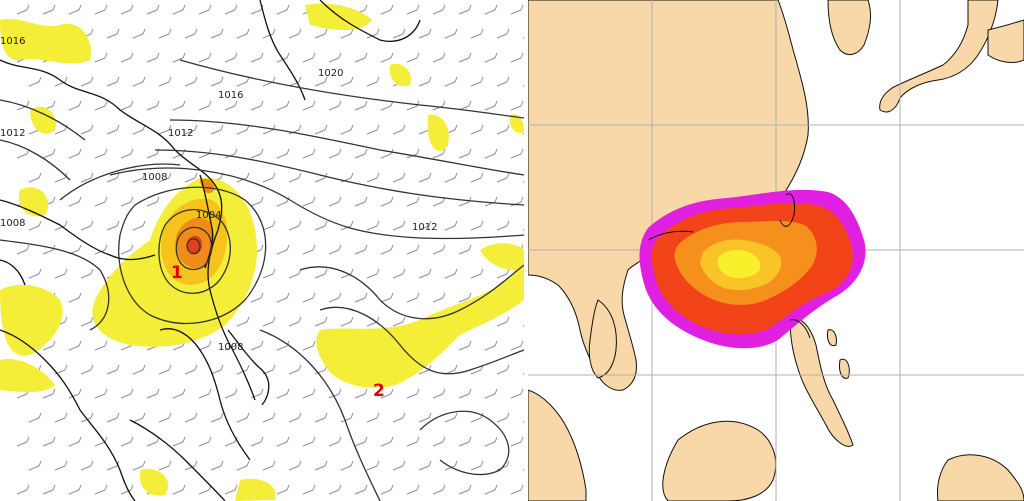 This screenshot has width=1024, height=501. Describe the element at coordinates (729, 266) in the screenshot. I see `coast-overlay` at that location.